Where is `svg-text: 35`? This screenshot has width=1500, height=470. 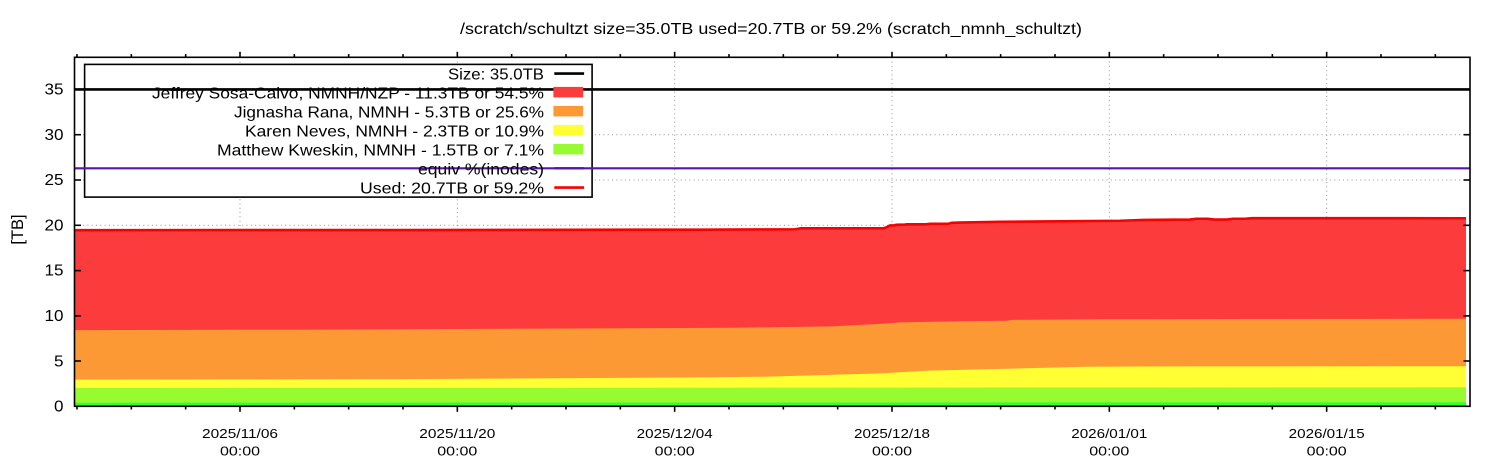 svg-text: 35 is located at coordinates (54, 90).